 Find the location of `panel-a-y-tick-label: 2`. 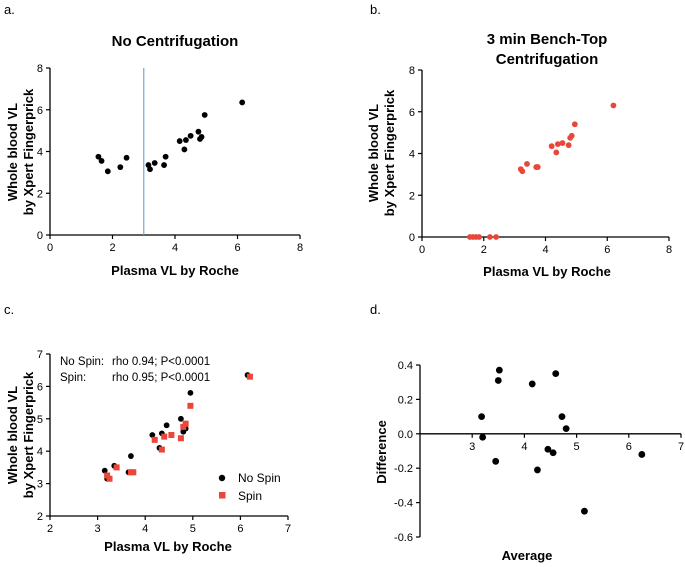

panel-a-y-tick-label: 2 is located at coordinates (40, 194).